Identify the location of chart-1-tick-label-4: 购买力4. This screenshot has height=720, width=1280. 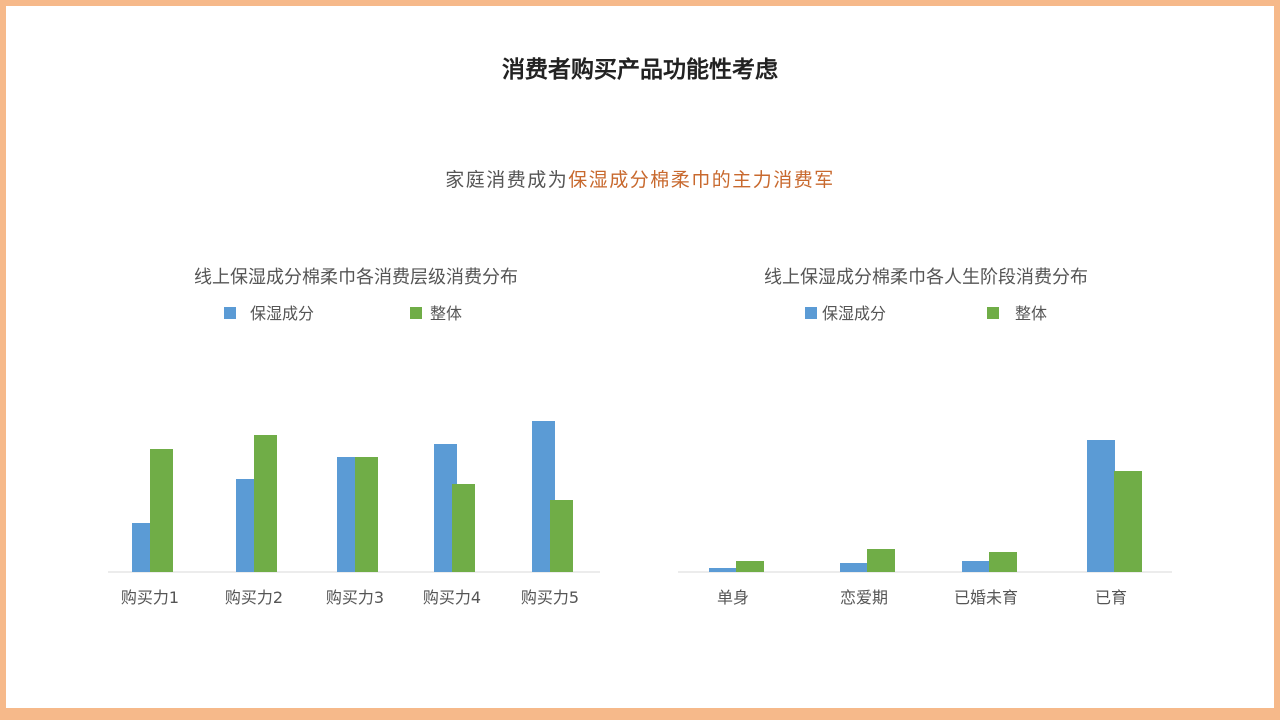
(452, 597).